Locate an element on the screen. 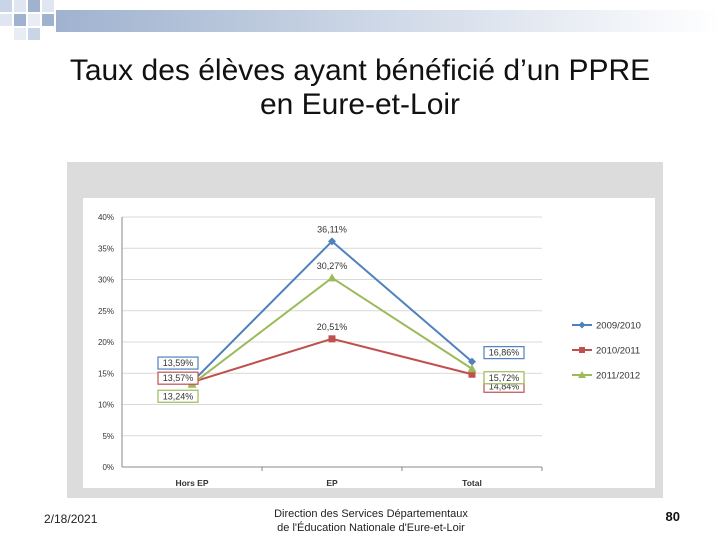 The width and height of the screenshot is (720, 540). y-tick-label: 10% is located at coordinates (106, 405).